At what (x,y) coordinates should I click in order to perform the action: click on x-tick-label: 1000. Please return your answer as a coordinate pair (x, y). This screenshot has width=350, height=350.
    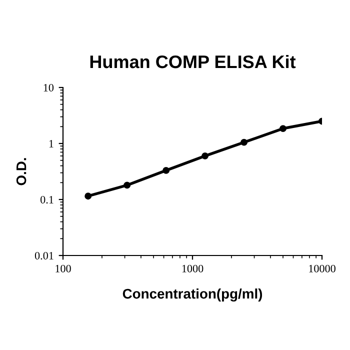
    Looking at the image, I should click on (193, 268).